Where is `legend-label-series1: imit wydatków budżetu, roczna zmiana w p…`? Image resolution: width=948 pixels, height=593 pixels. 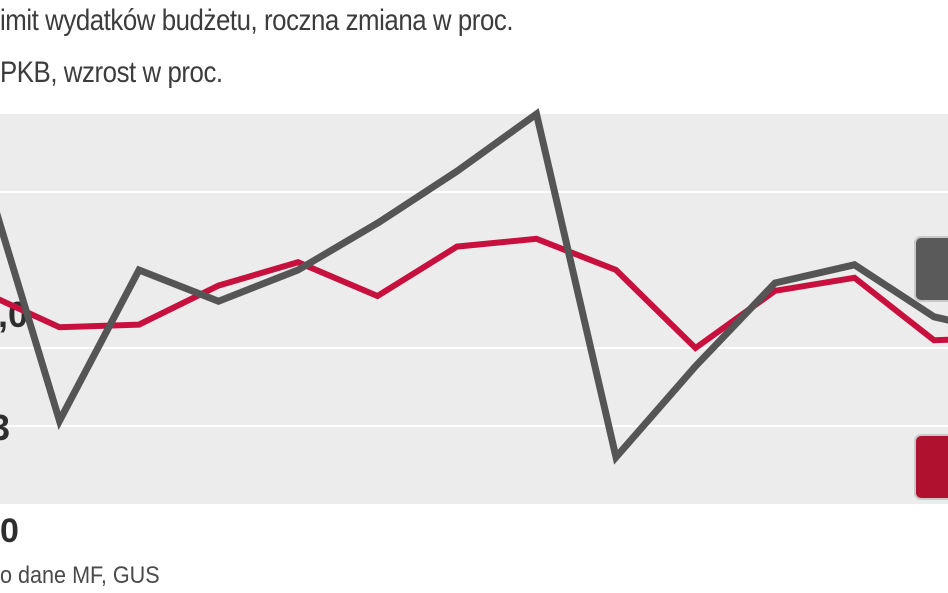 legend-label-series1: imit wydatków budżetu, roczna zmiana w p… is located at coordinates (257, 20).